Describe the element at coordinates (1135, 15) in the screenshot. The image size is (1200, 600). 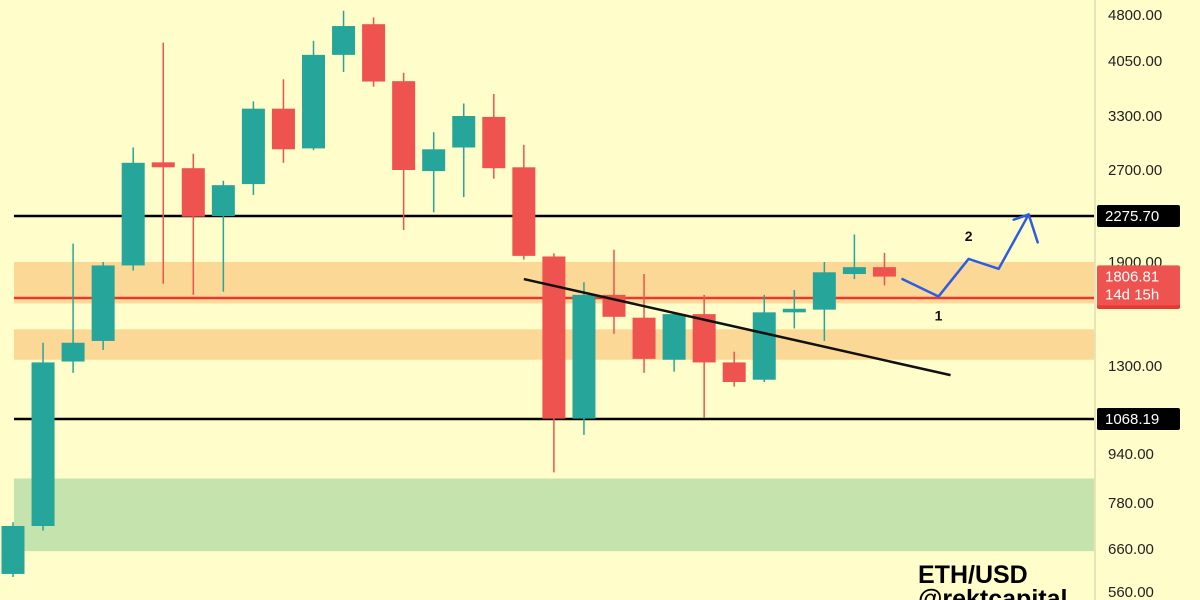
I see `price-axis-label: 4800.00` at that location.